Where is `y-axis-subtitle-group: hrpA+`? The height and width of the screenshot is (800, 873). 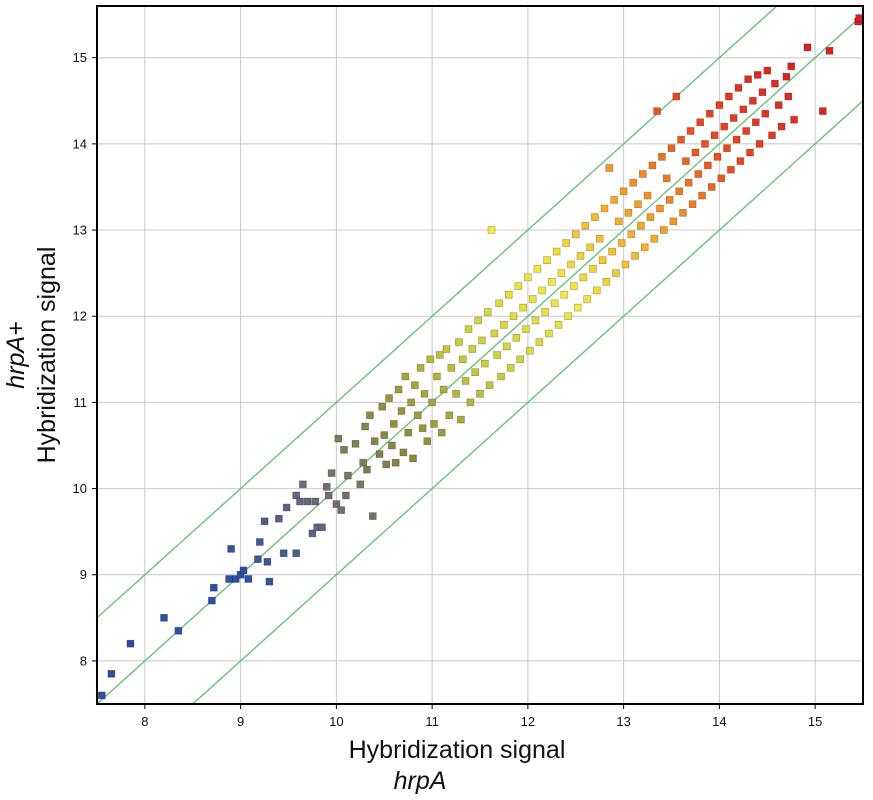 y-axis-subtitle-group: hrpA+ is located at coordinates (16, 354).